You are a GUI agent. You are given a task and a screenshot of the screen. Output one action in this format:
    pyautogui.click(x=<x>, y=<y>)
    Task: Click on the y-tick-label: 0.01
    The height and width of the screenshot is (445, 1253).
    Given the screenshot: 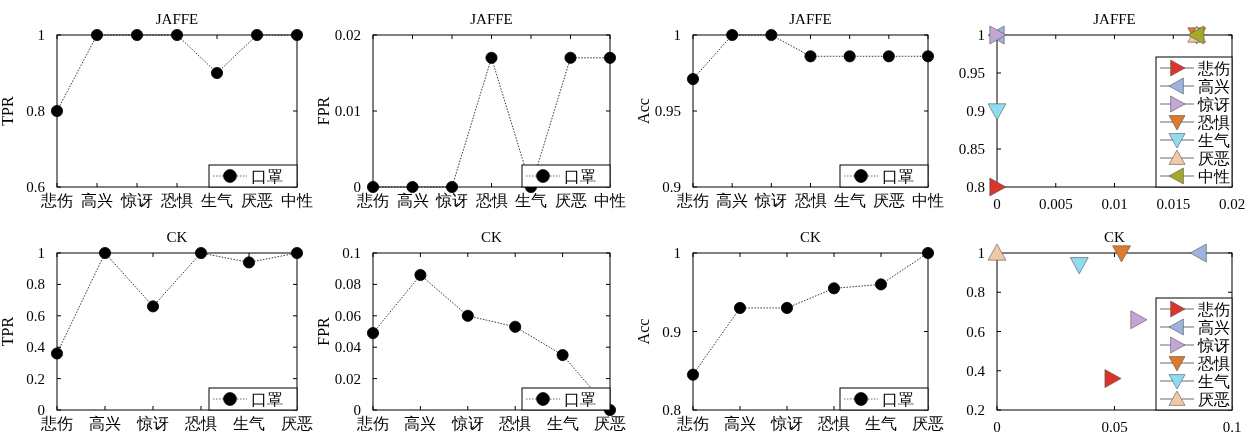 What is the action you would take?
    pyautogui.click(x=347, y=111)
    